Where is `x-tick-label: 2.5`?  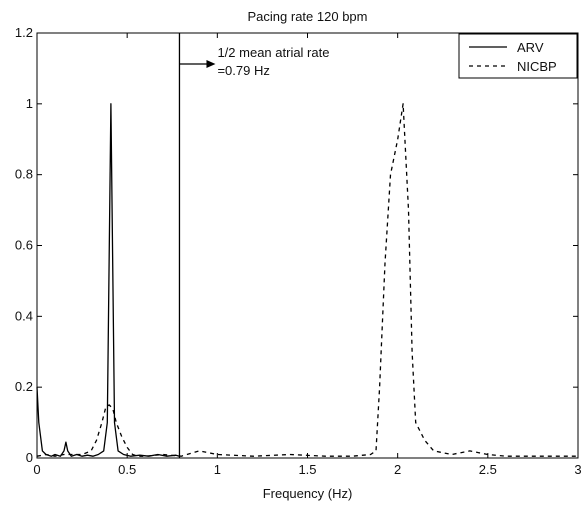 x-tick-label: 2.5 is located at coordinates (488, 469).